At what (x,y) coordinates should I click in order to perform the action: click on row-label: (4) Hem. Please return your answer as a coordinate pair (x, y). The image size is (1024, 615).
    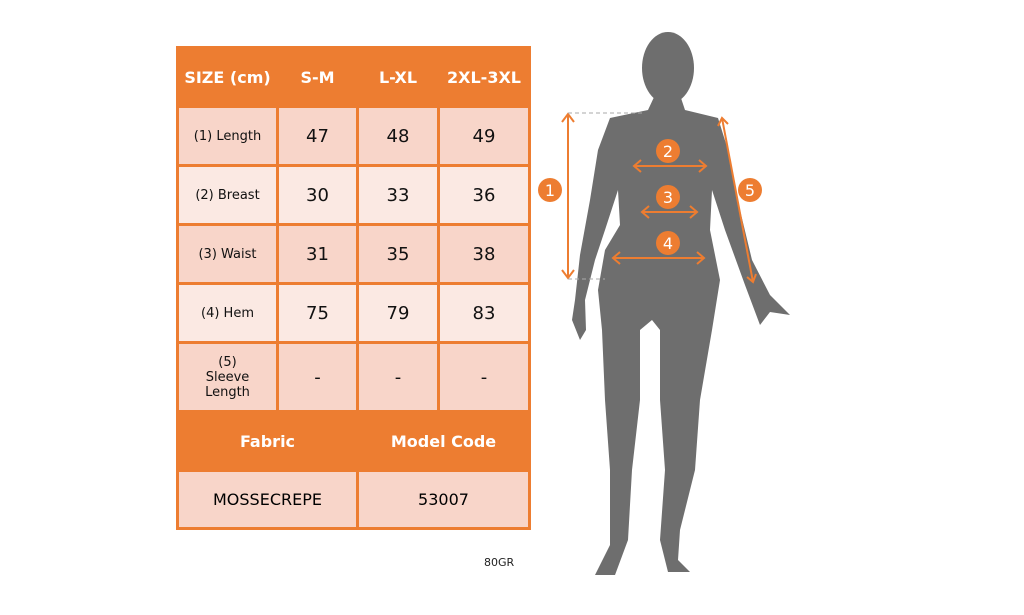
    Looking at the image, I should click on (227, 313).